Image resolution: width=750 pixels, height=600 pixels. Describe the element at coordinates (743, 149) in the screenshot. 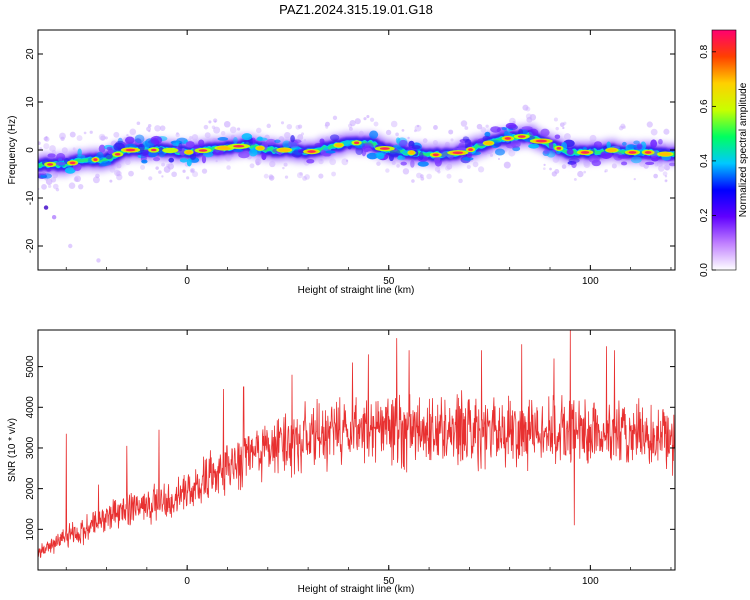

I see `colorbar-label: Normalized spectral amplitude` at that location.